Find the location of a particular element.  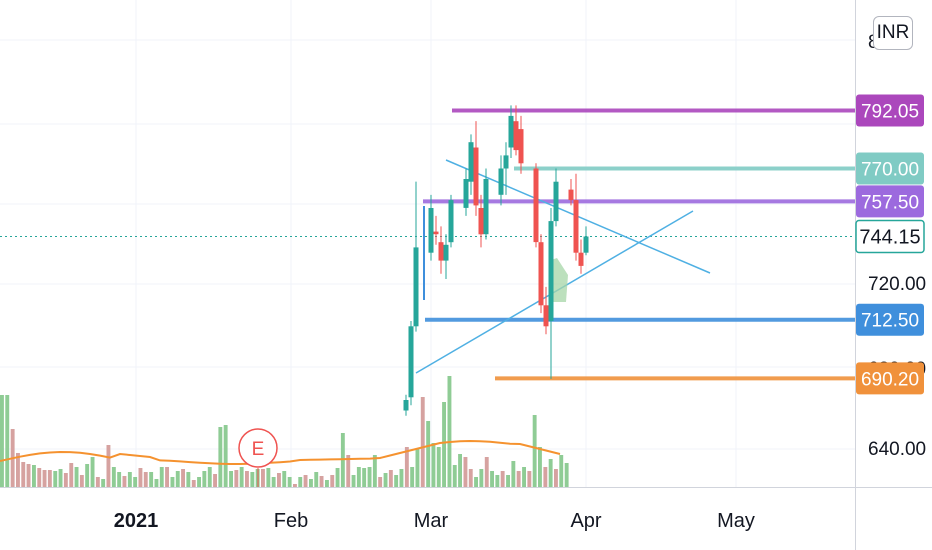

time-axis: 2021 Feb Mar Apr May is located at coordinates (466, 510).